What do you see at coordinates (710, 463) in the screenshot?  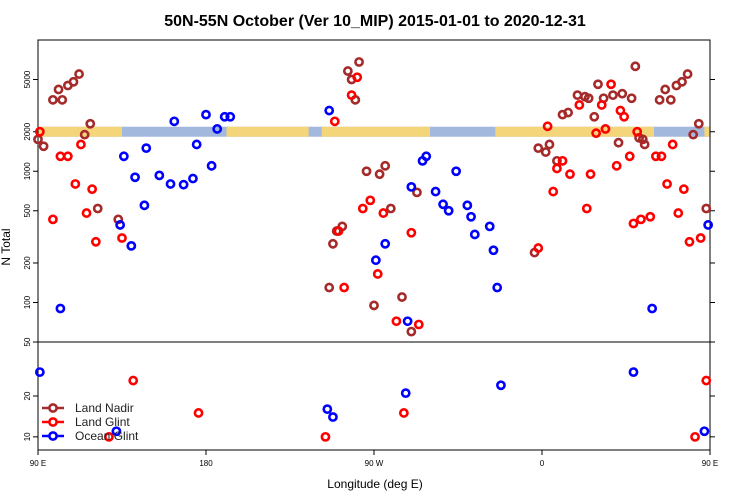 I see `x-tick-label: 90 E` at bounding box center [710, 463].